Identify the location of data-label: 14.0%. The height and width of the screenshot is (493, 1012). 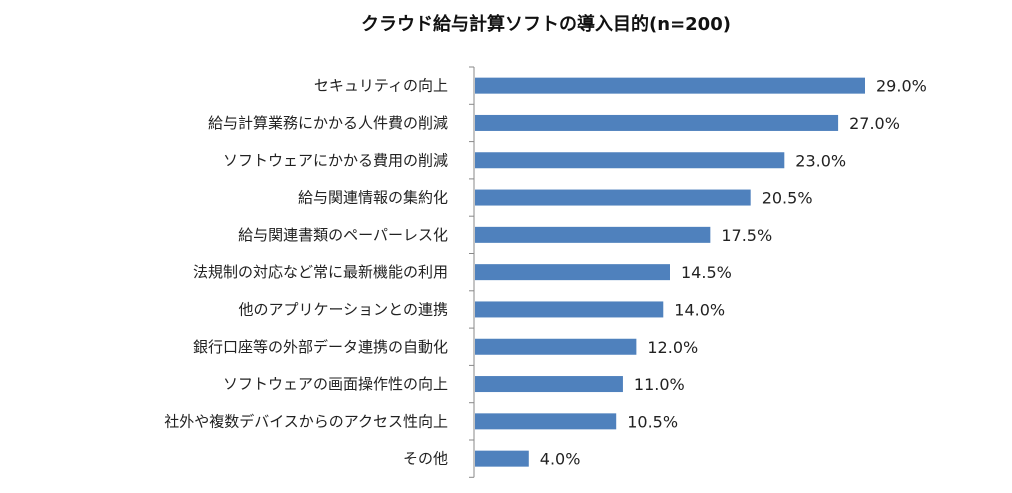
(699, 309).